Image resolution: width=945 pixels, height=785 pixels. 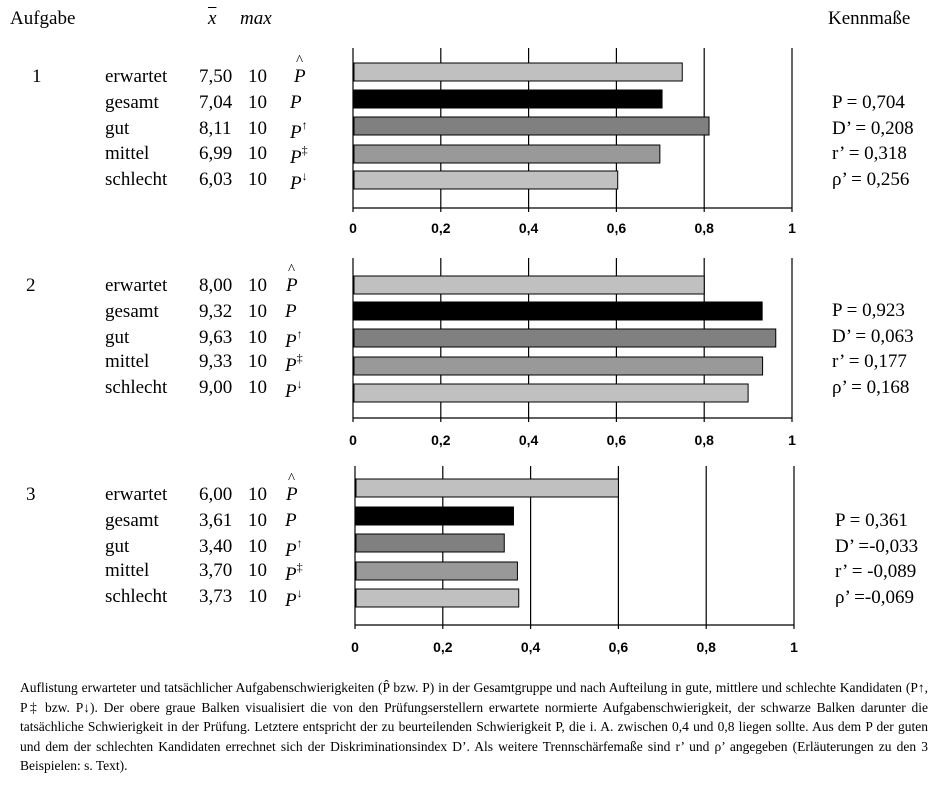 What do you see at coordinates (572, 142) in the screenshot?
I see `chart-panel-1: 0 0,2 0,4 0,6 0,8 1` at bounding box center [572, 142].